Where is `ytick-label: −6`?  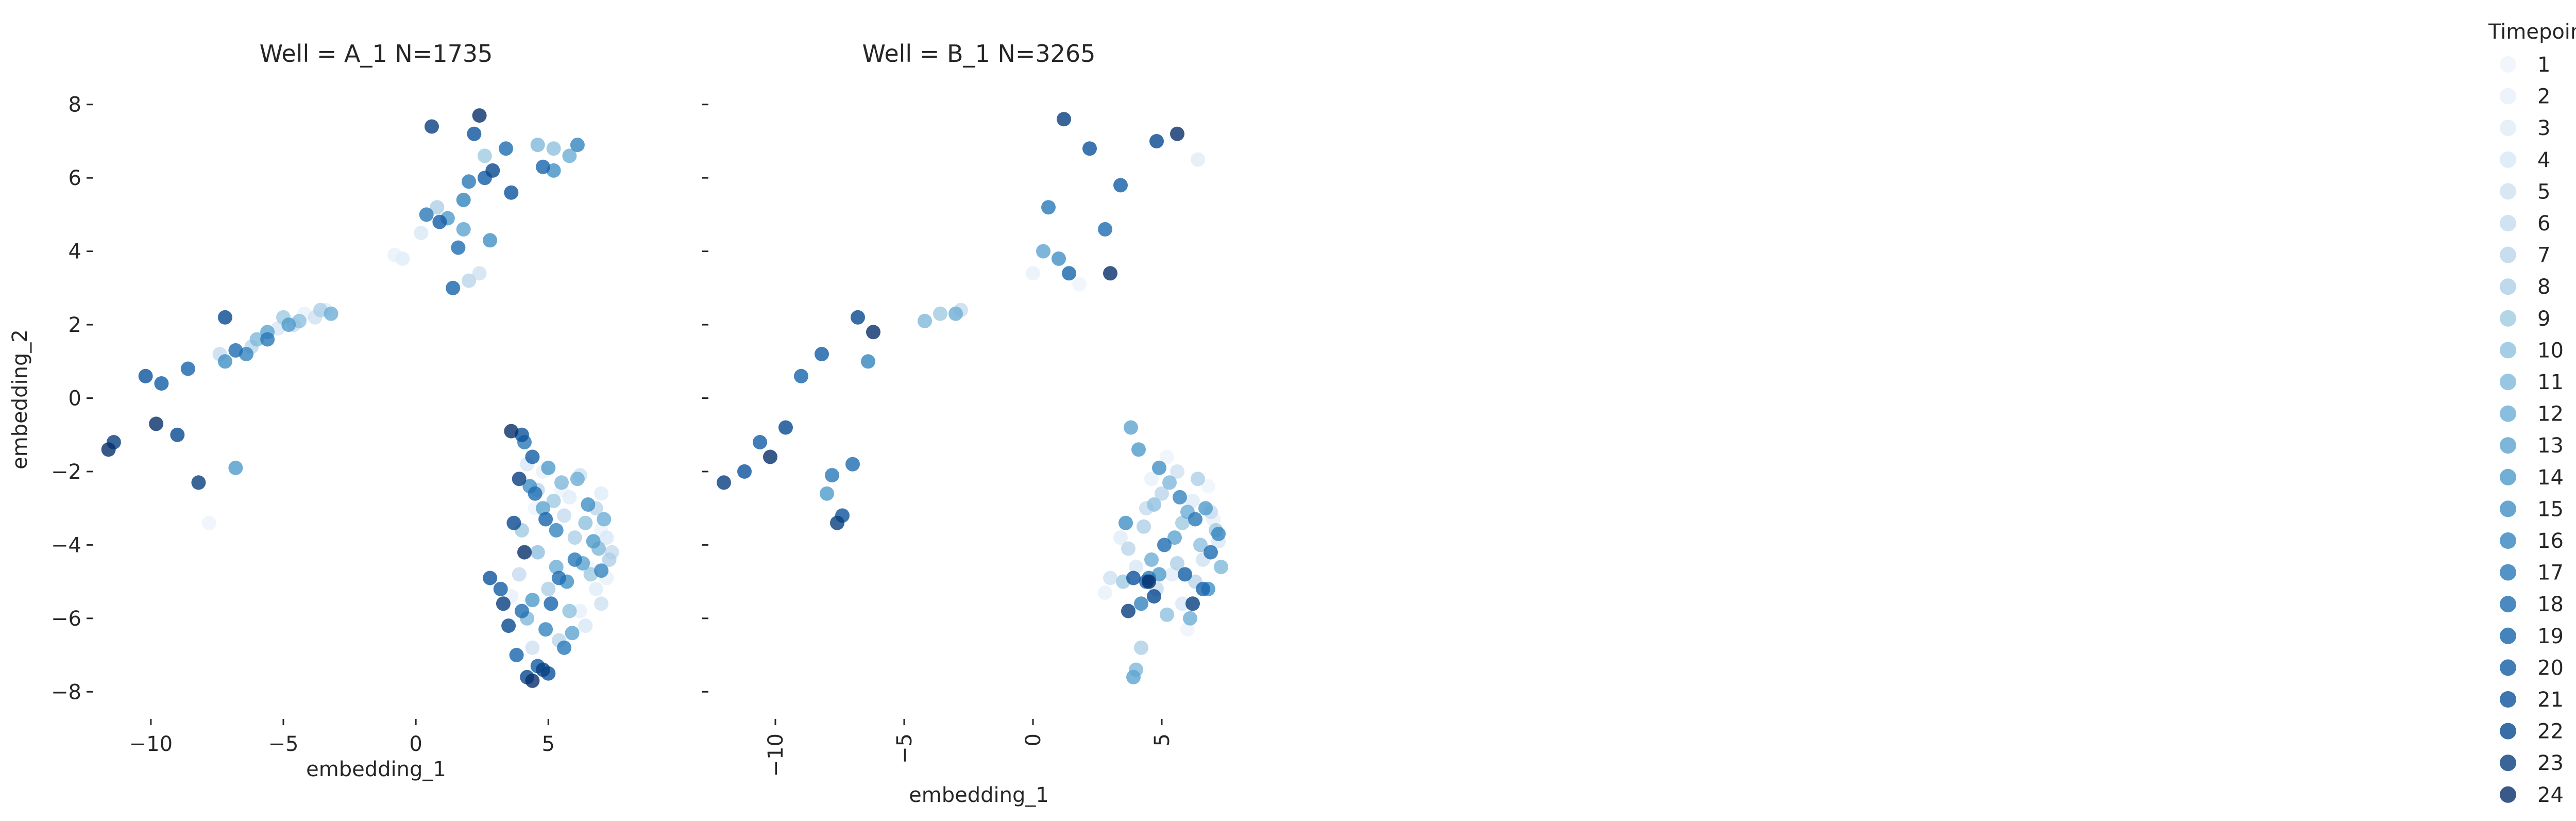 ytick-label: −6 is located at coordinates (66, 619).